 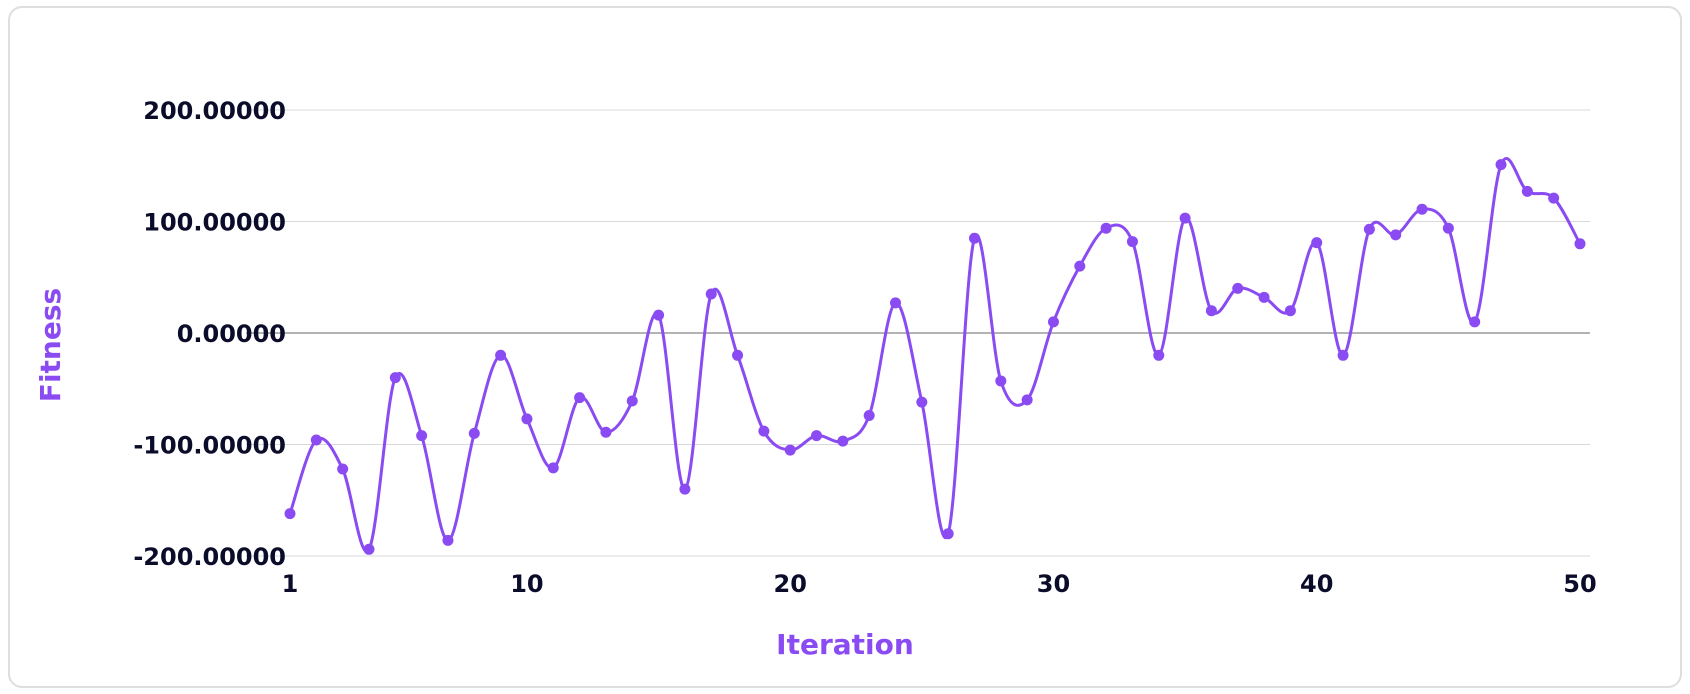 What do you see at coordinates (790, 584) in the screenshot?
I see `x-tick-label: 20` at bounding box center [790, 584].